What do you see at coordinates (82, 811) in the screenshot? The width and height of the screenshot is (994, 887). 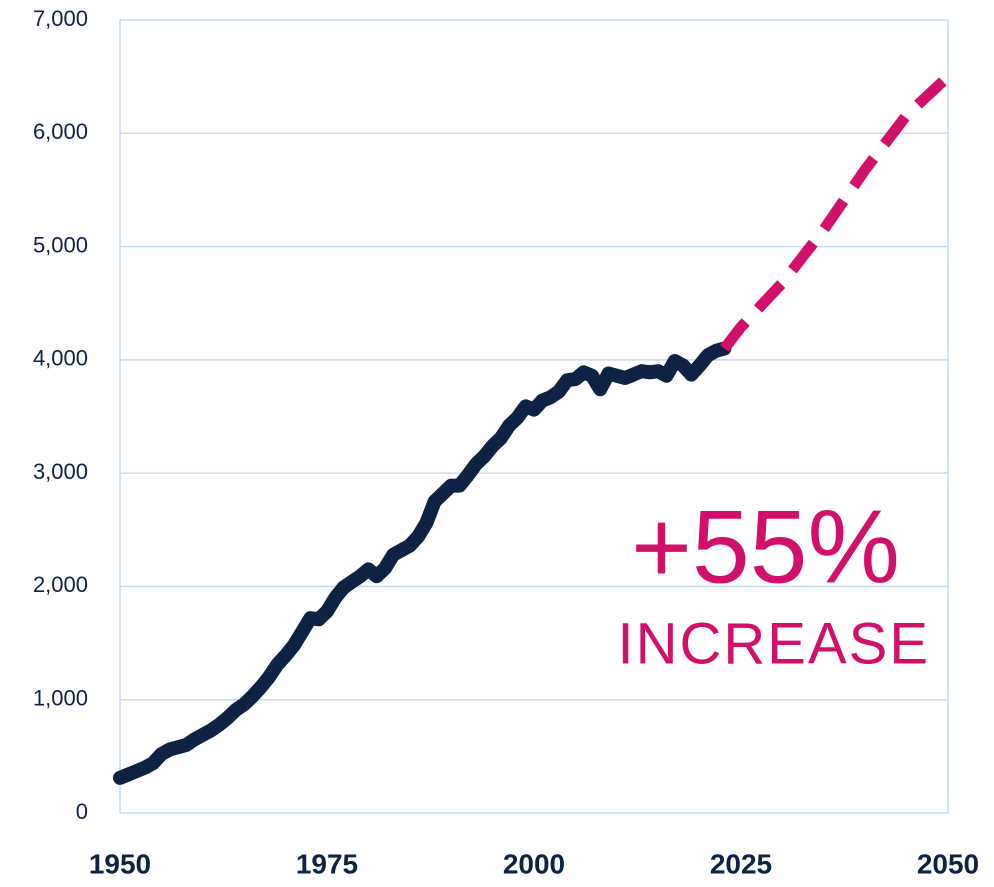 I see `y-tick-label: 0` at bounding box center [82, 811].